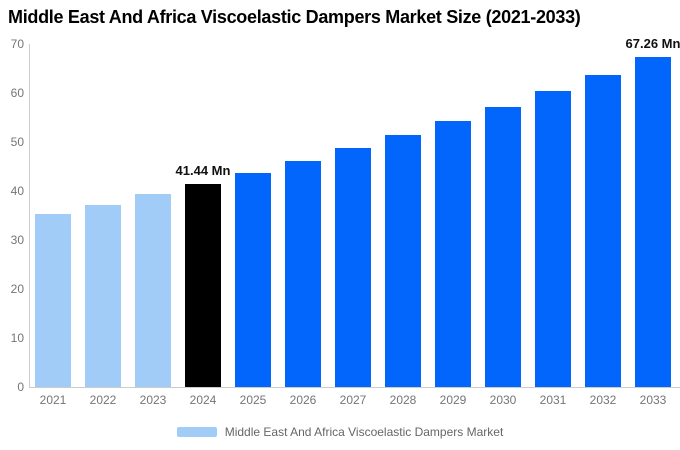 The image size is (680, 450). What do you see at coordinates (403, 261) in the screenshot?
I see `bar-2028` at bounding box center [403, 261].